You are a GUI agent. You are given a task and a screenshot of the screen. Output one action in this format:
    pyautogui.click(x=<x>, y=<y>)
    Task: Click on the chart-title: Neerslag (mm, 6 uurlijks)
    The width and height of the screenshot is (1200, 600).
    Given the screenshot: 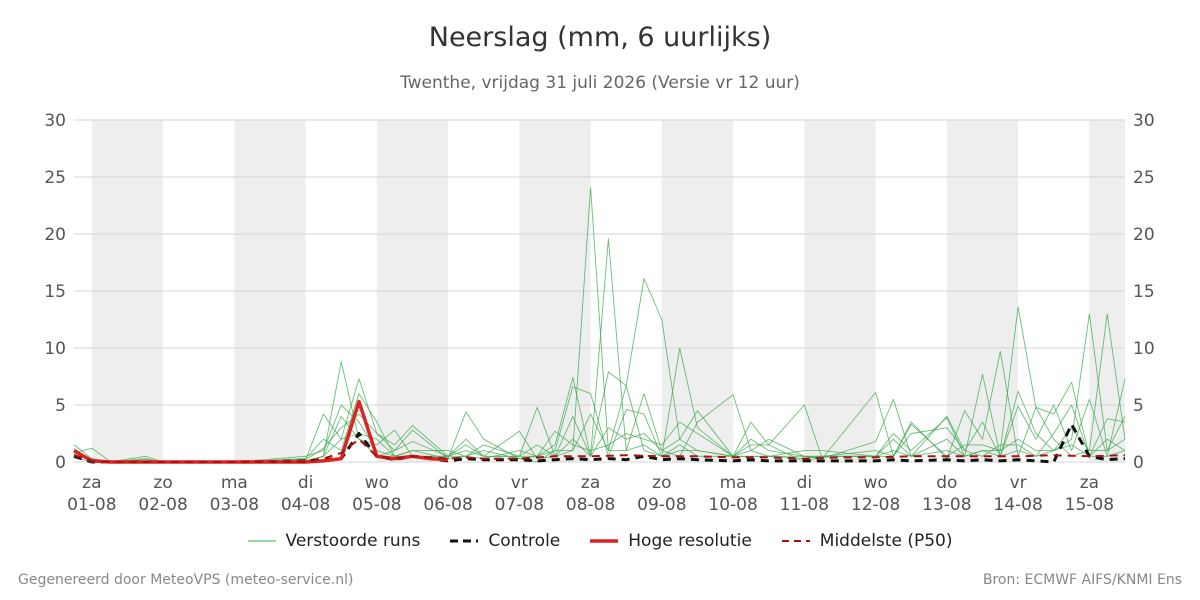 What is the action you would take?
    pyautogui.click(x=600, y=37)
    